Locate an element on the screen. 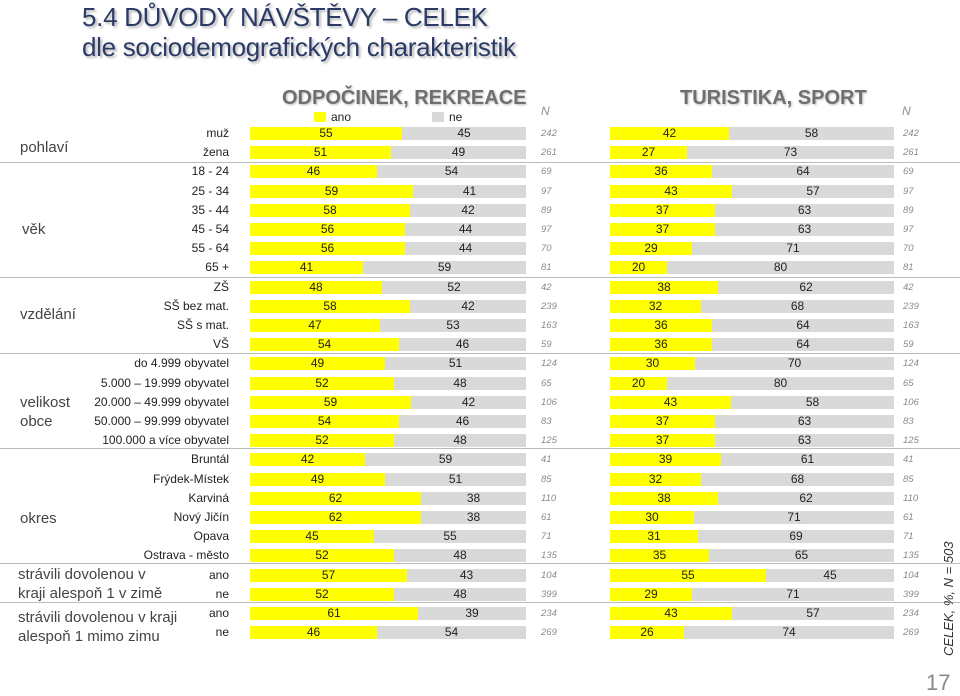 The width and height of the screenshot is (960, 696). group-label-obce: obce is located at coordinates (36, 421).